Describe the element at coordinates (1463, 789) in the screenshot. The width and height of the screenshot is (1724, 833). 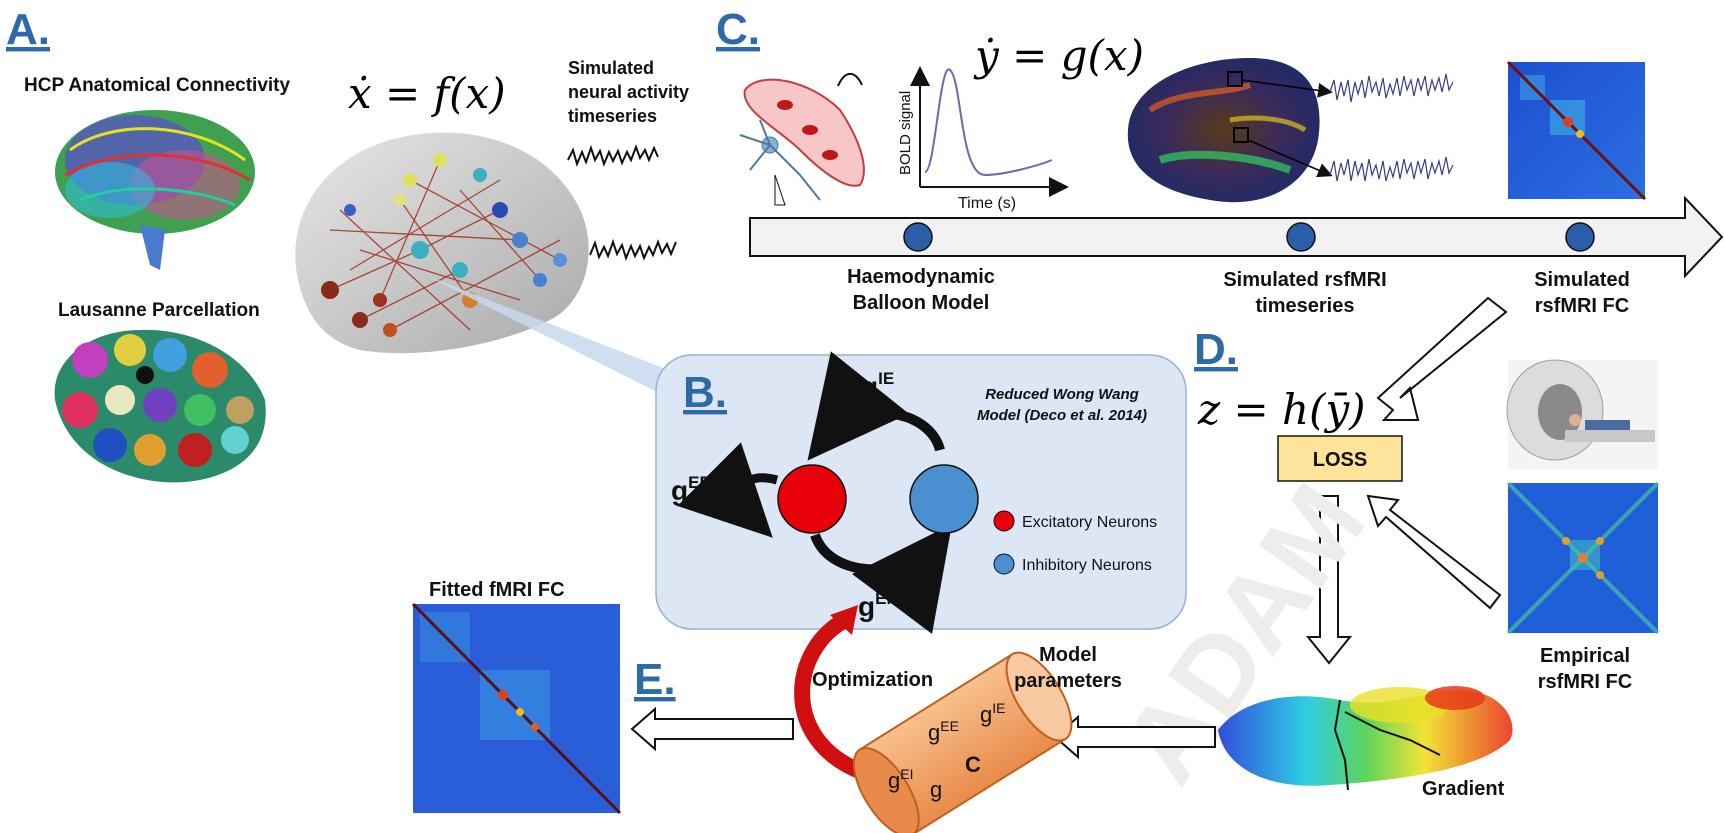
I see `gradient-label: Gradient` at that location.